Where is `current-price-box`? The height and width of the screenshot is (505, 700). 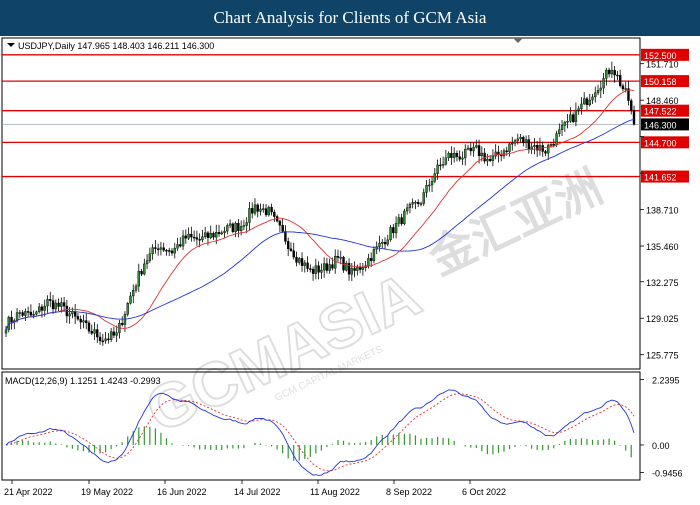
current-price-box is located at coordinates (665, 124).